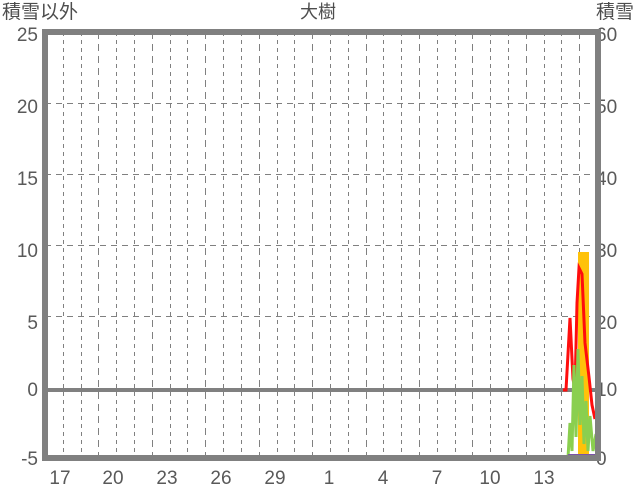 The height and width of the screenshot is (501, 636). I want to click on series-red-line, so click(580, 341).